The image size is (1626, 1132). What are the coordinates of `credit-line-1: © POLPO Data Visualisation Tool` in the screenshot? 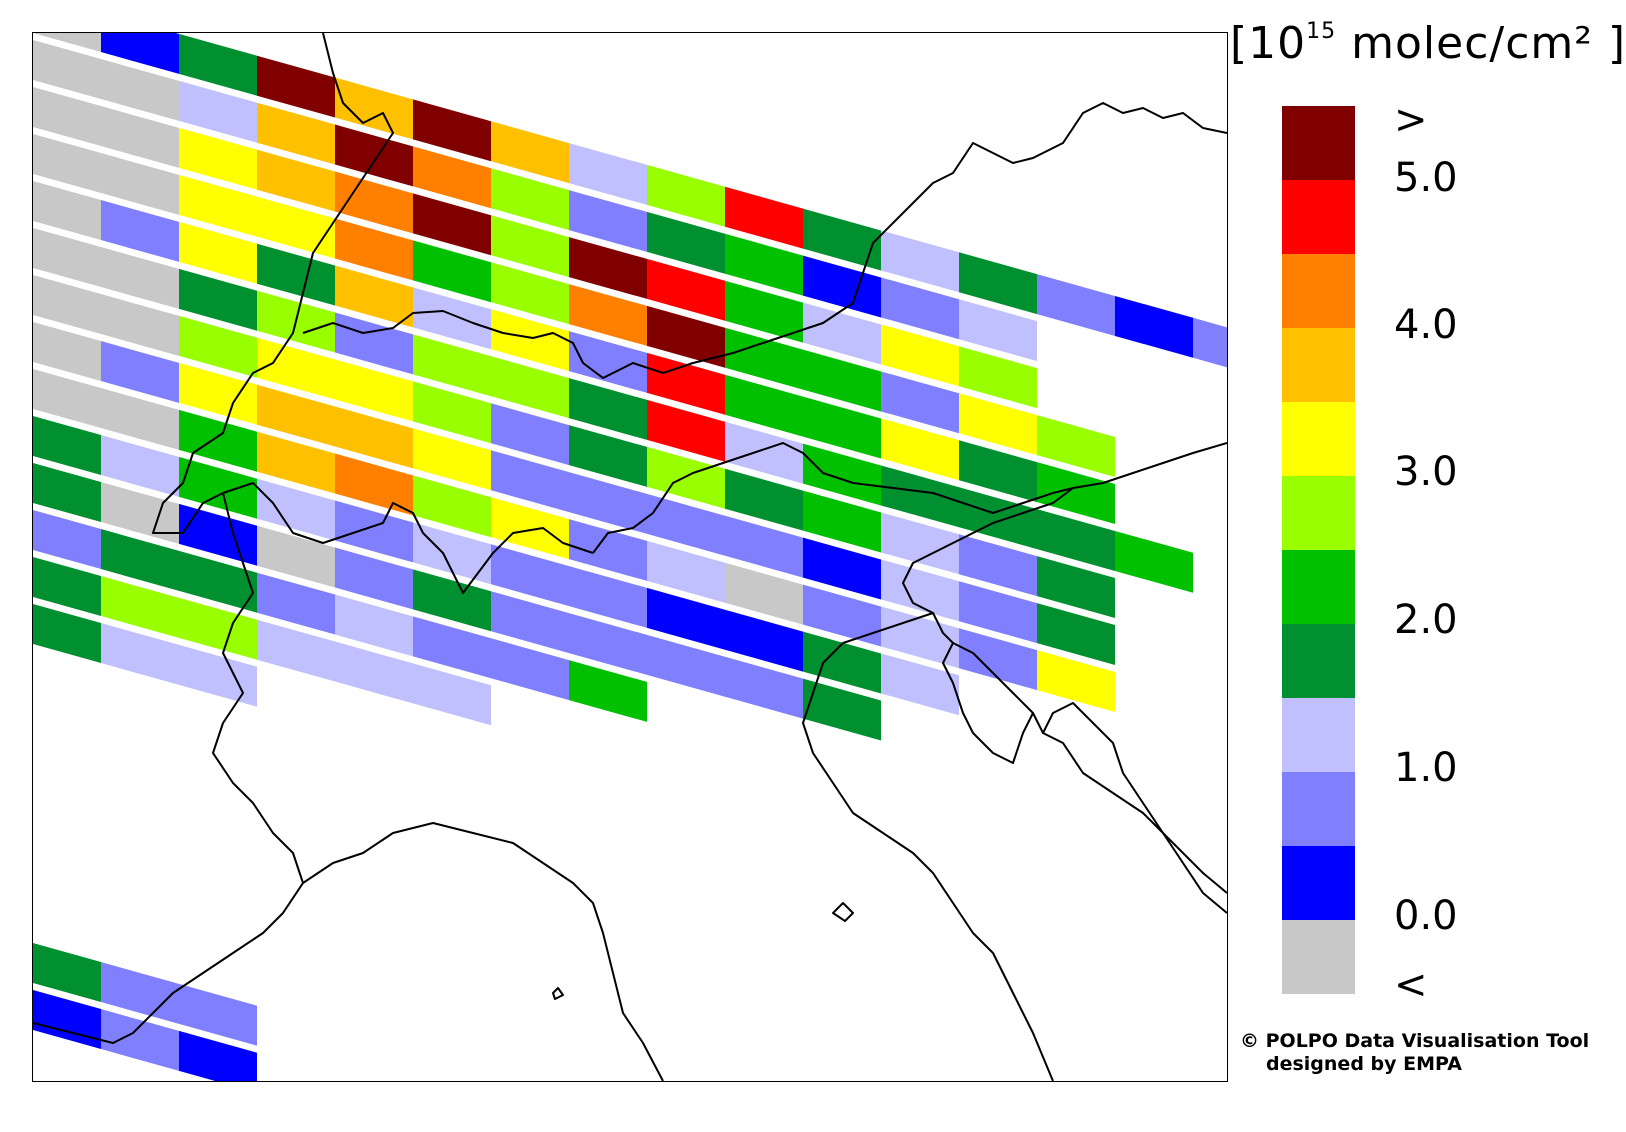 It's located at (1415, 1041).